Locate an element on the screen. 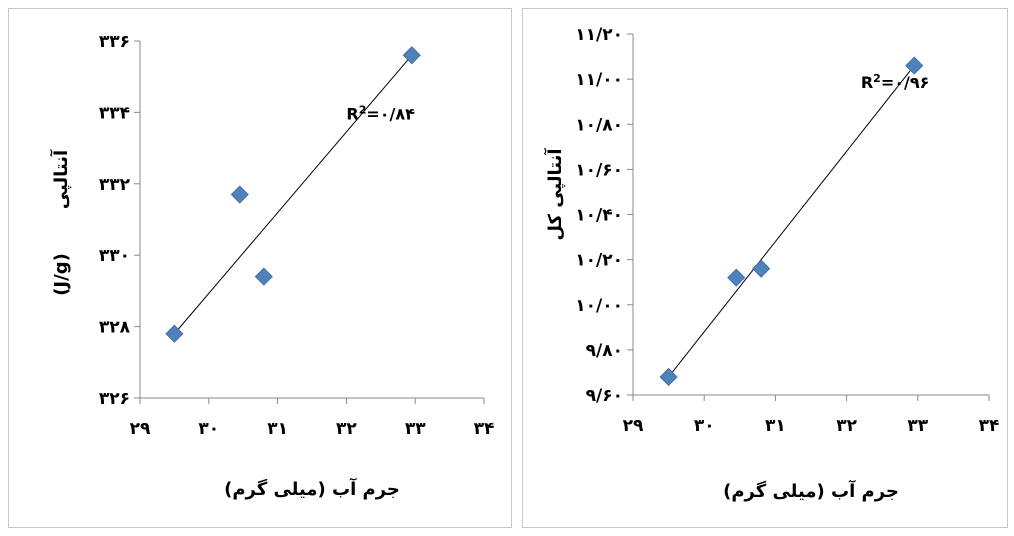  y-tick-label: ۱۱/۰۰ is located at coordinates (599, 80).